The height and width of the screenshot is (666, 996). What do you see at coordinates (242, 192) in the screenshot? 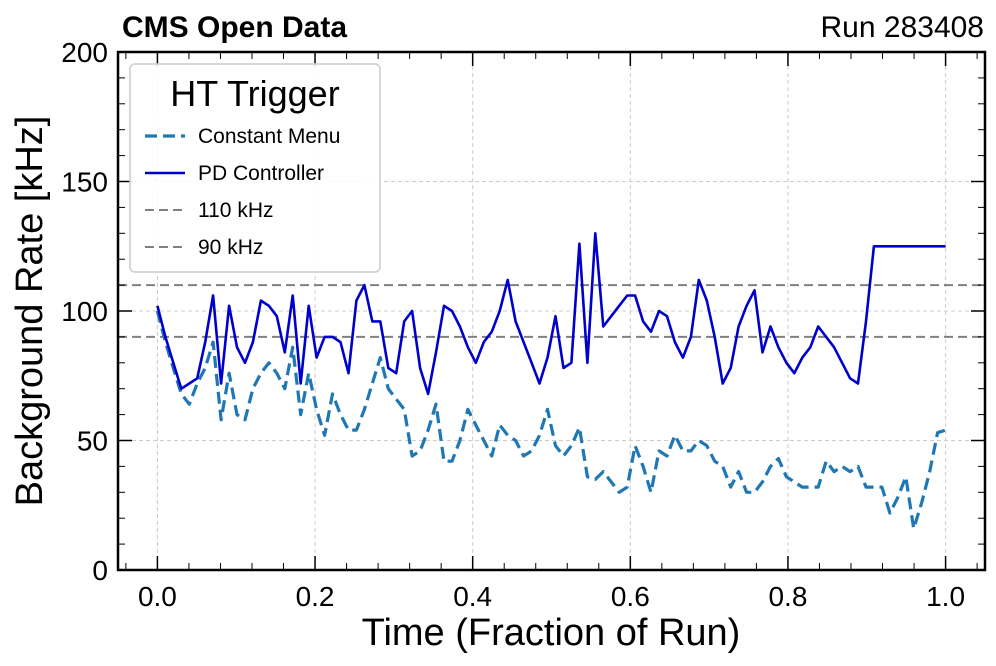
I see `legend-entries: Constant Menu PD Controller 110 kHz 90 kHz` at bounding box center [242, 192].